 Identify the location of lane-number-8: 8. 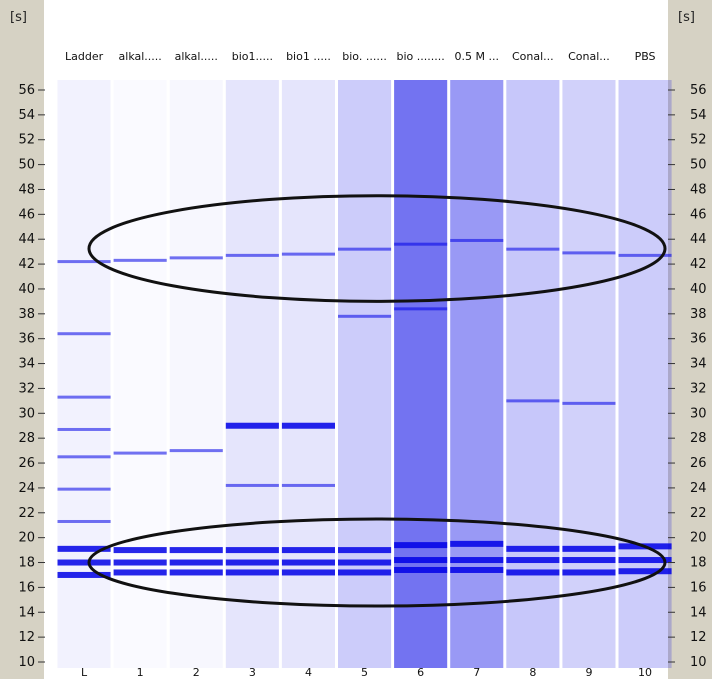
(532, 672).